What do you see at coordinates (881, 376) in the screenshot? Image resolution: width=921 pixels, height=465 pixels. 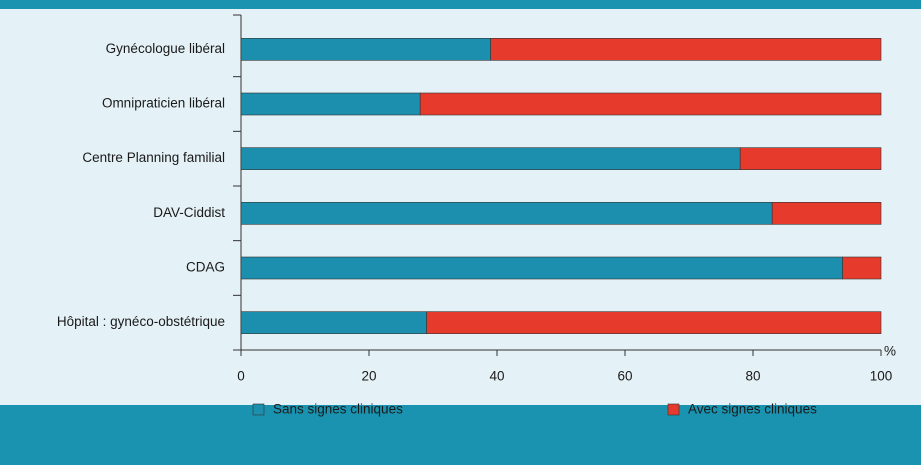 I see `x-tick-label: 100` at bounding box center [881, 376].